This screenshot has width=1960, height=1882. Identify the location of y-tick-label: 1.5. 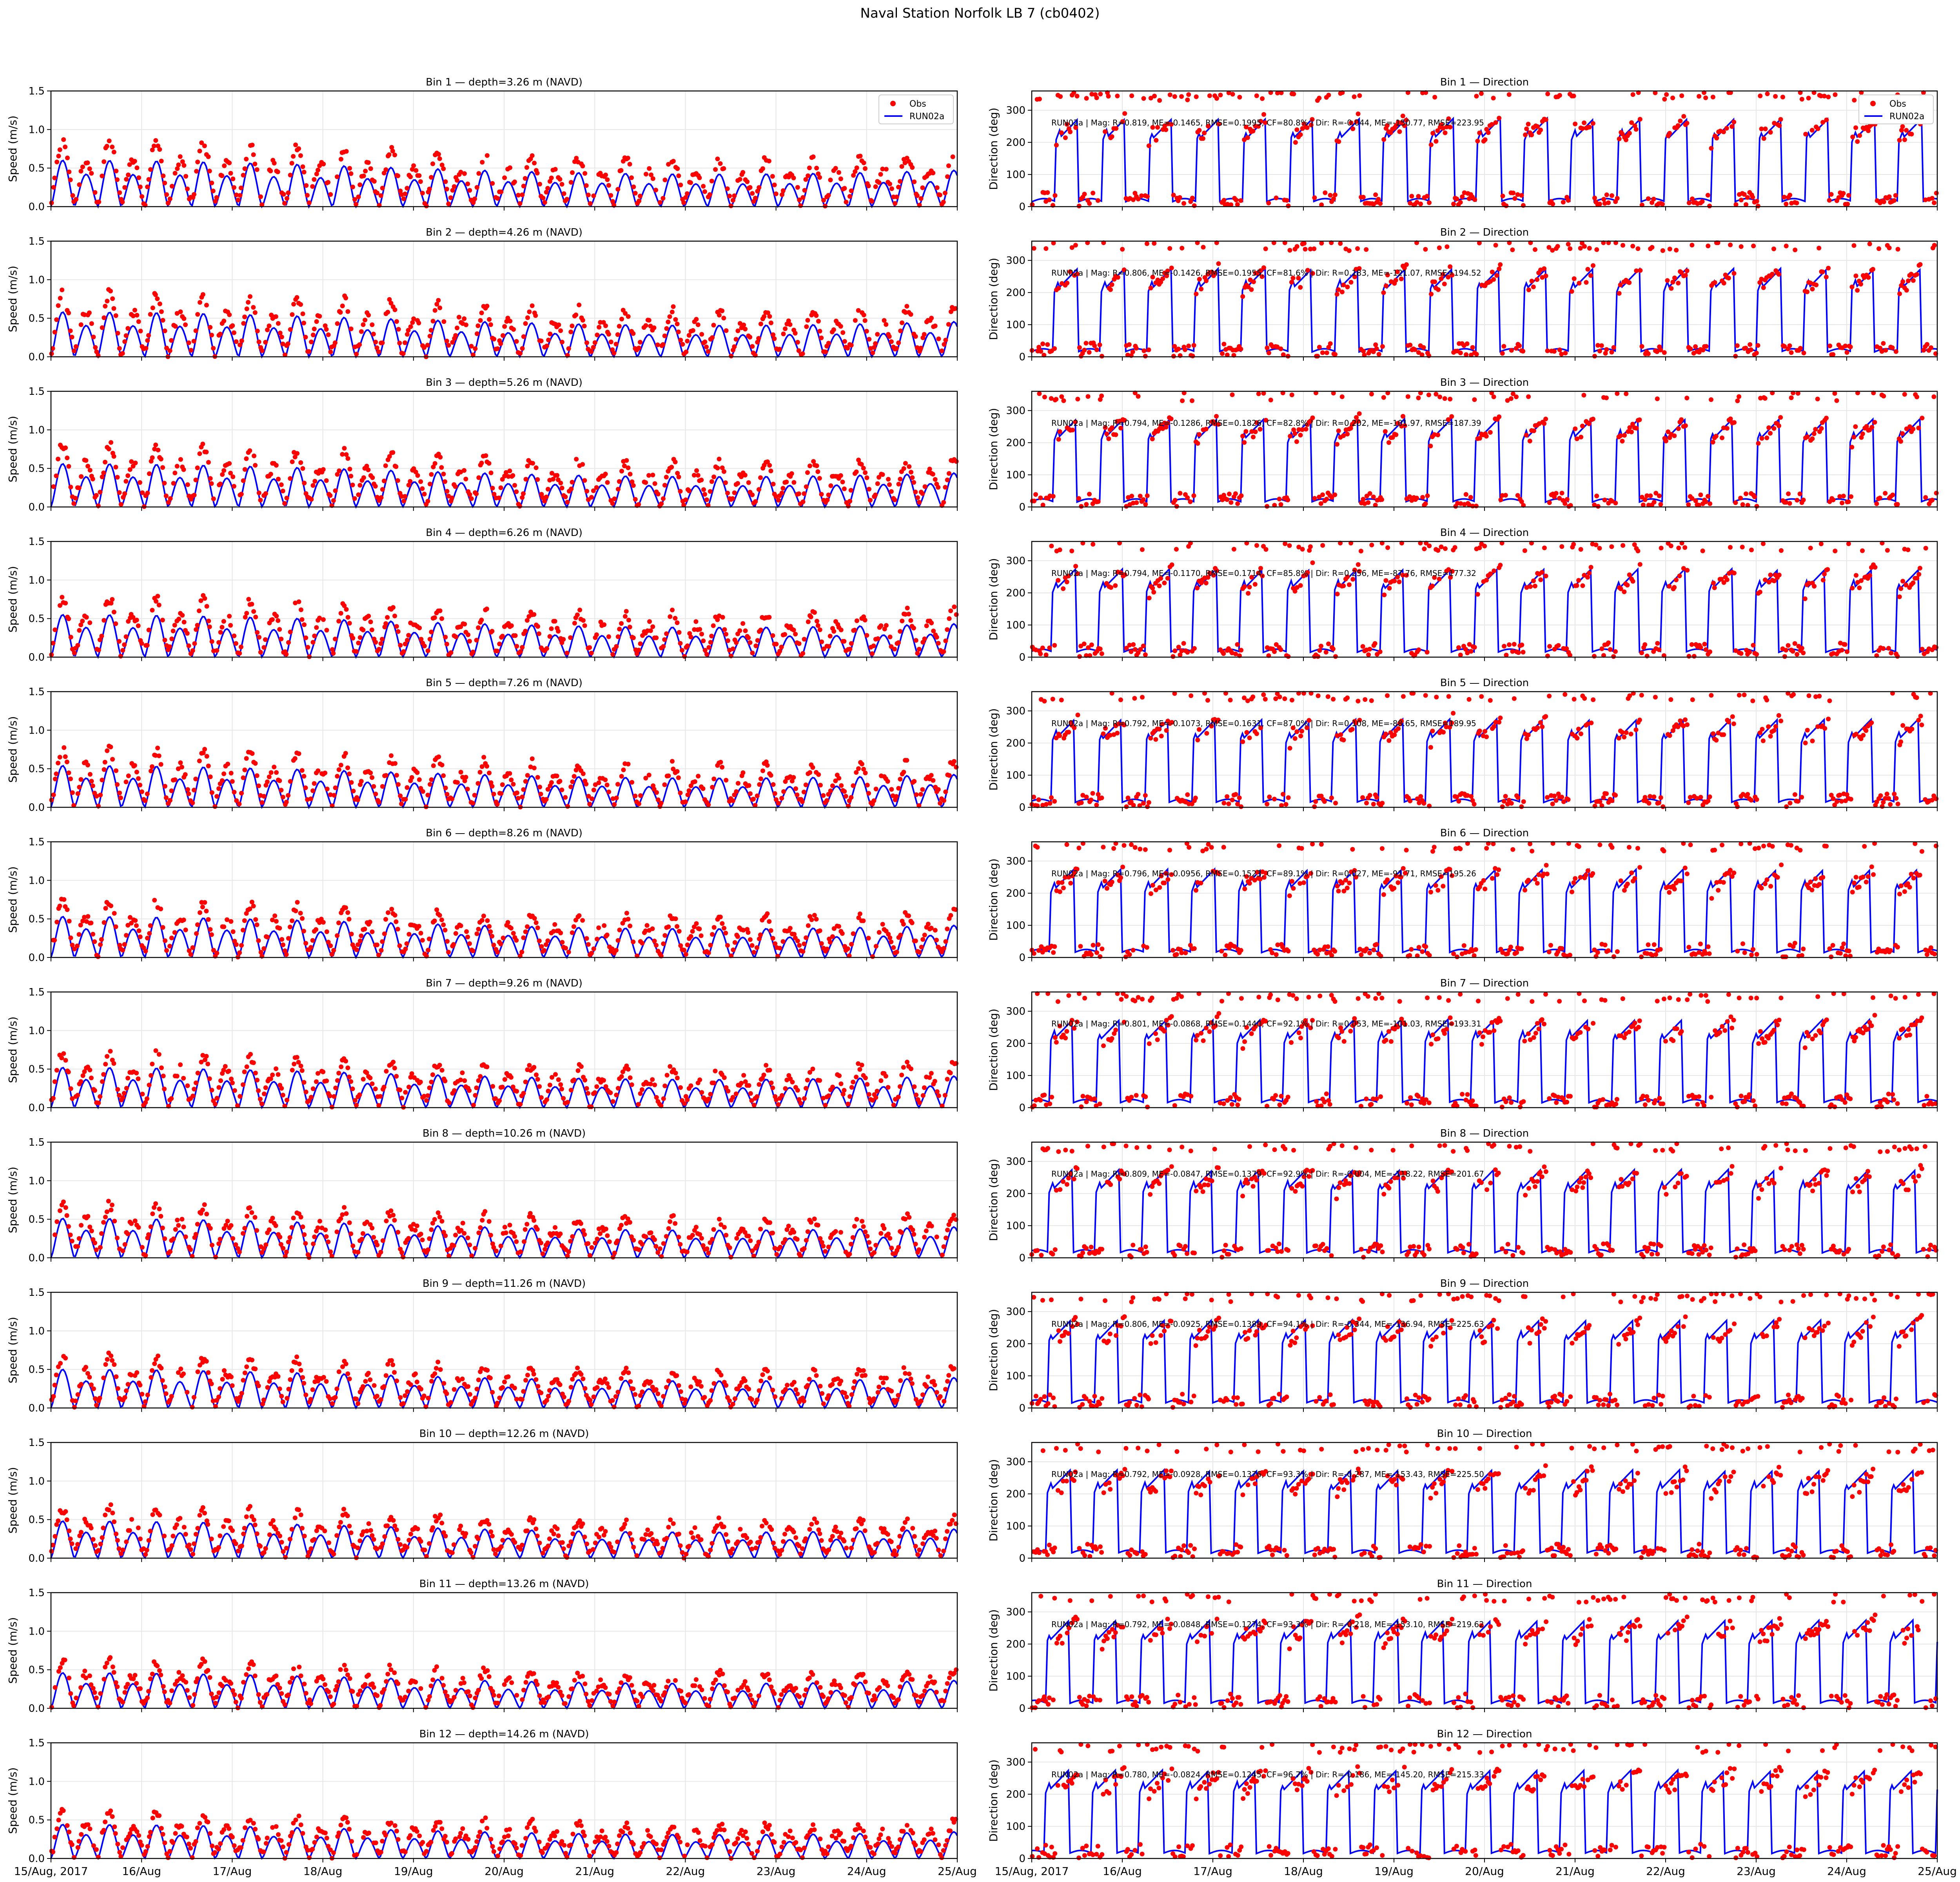
(37, 692).